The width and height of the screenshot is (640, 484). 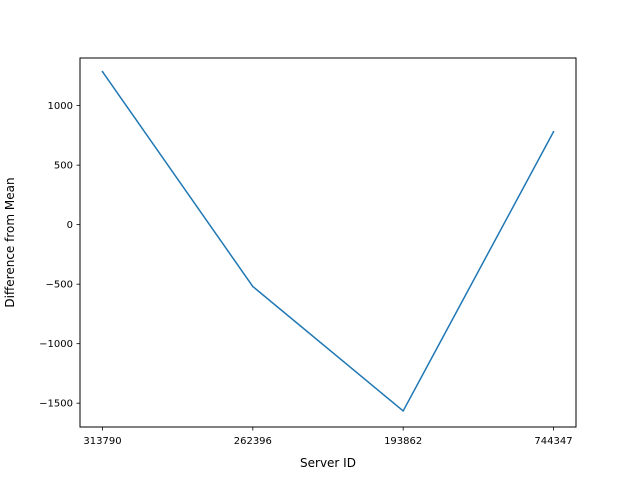 I want to click on y-tick-label: 0, so click(x=70, y=225).